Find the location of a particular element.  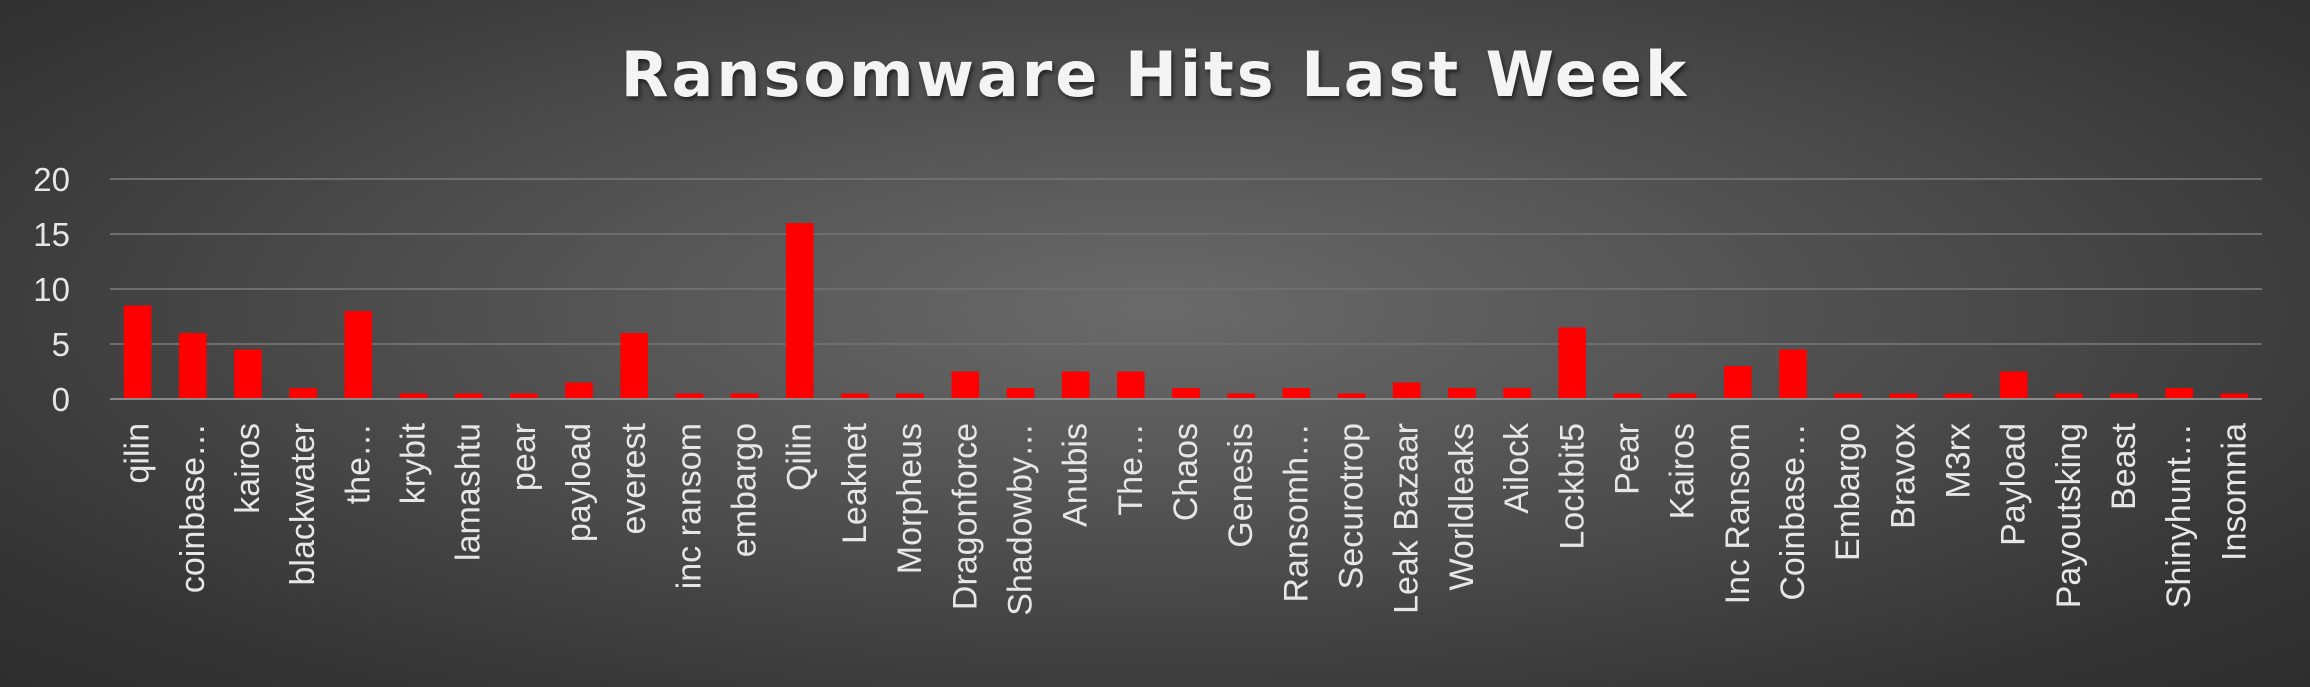

x-tick-label: Securotrop is located at coordinates (1352, 506).